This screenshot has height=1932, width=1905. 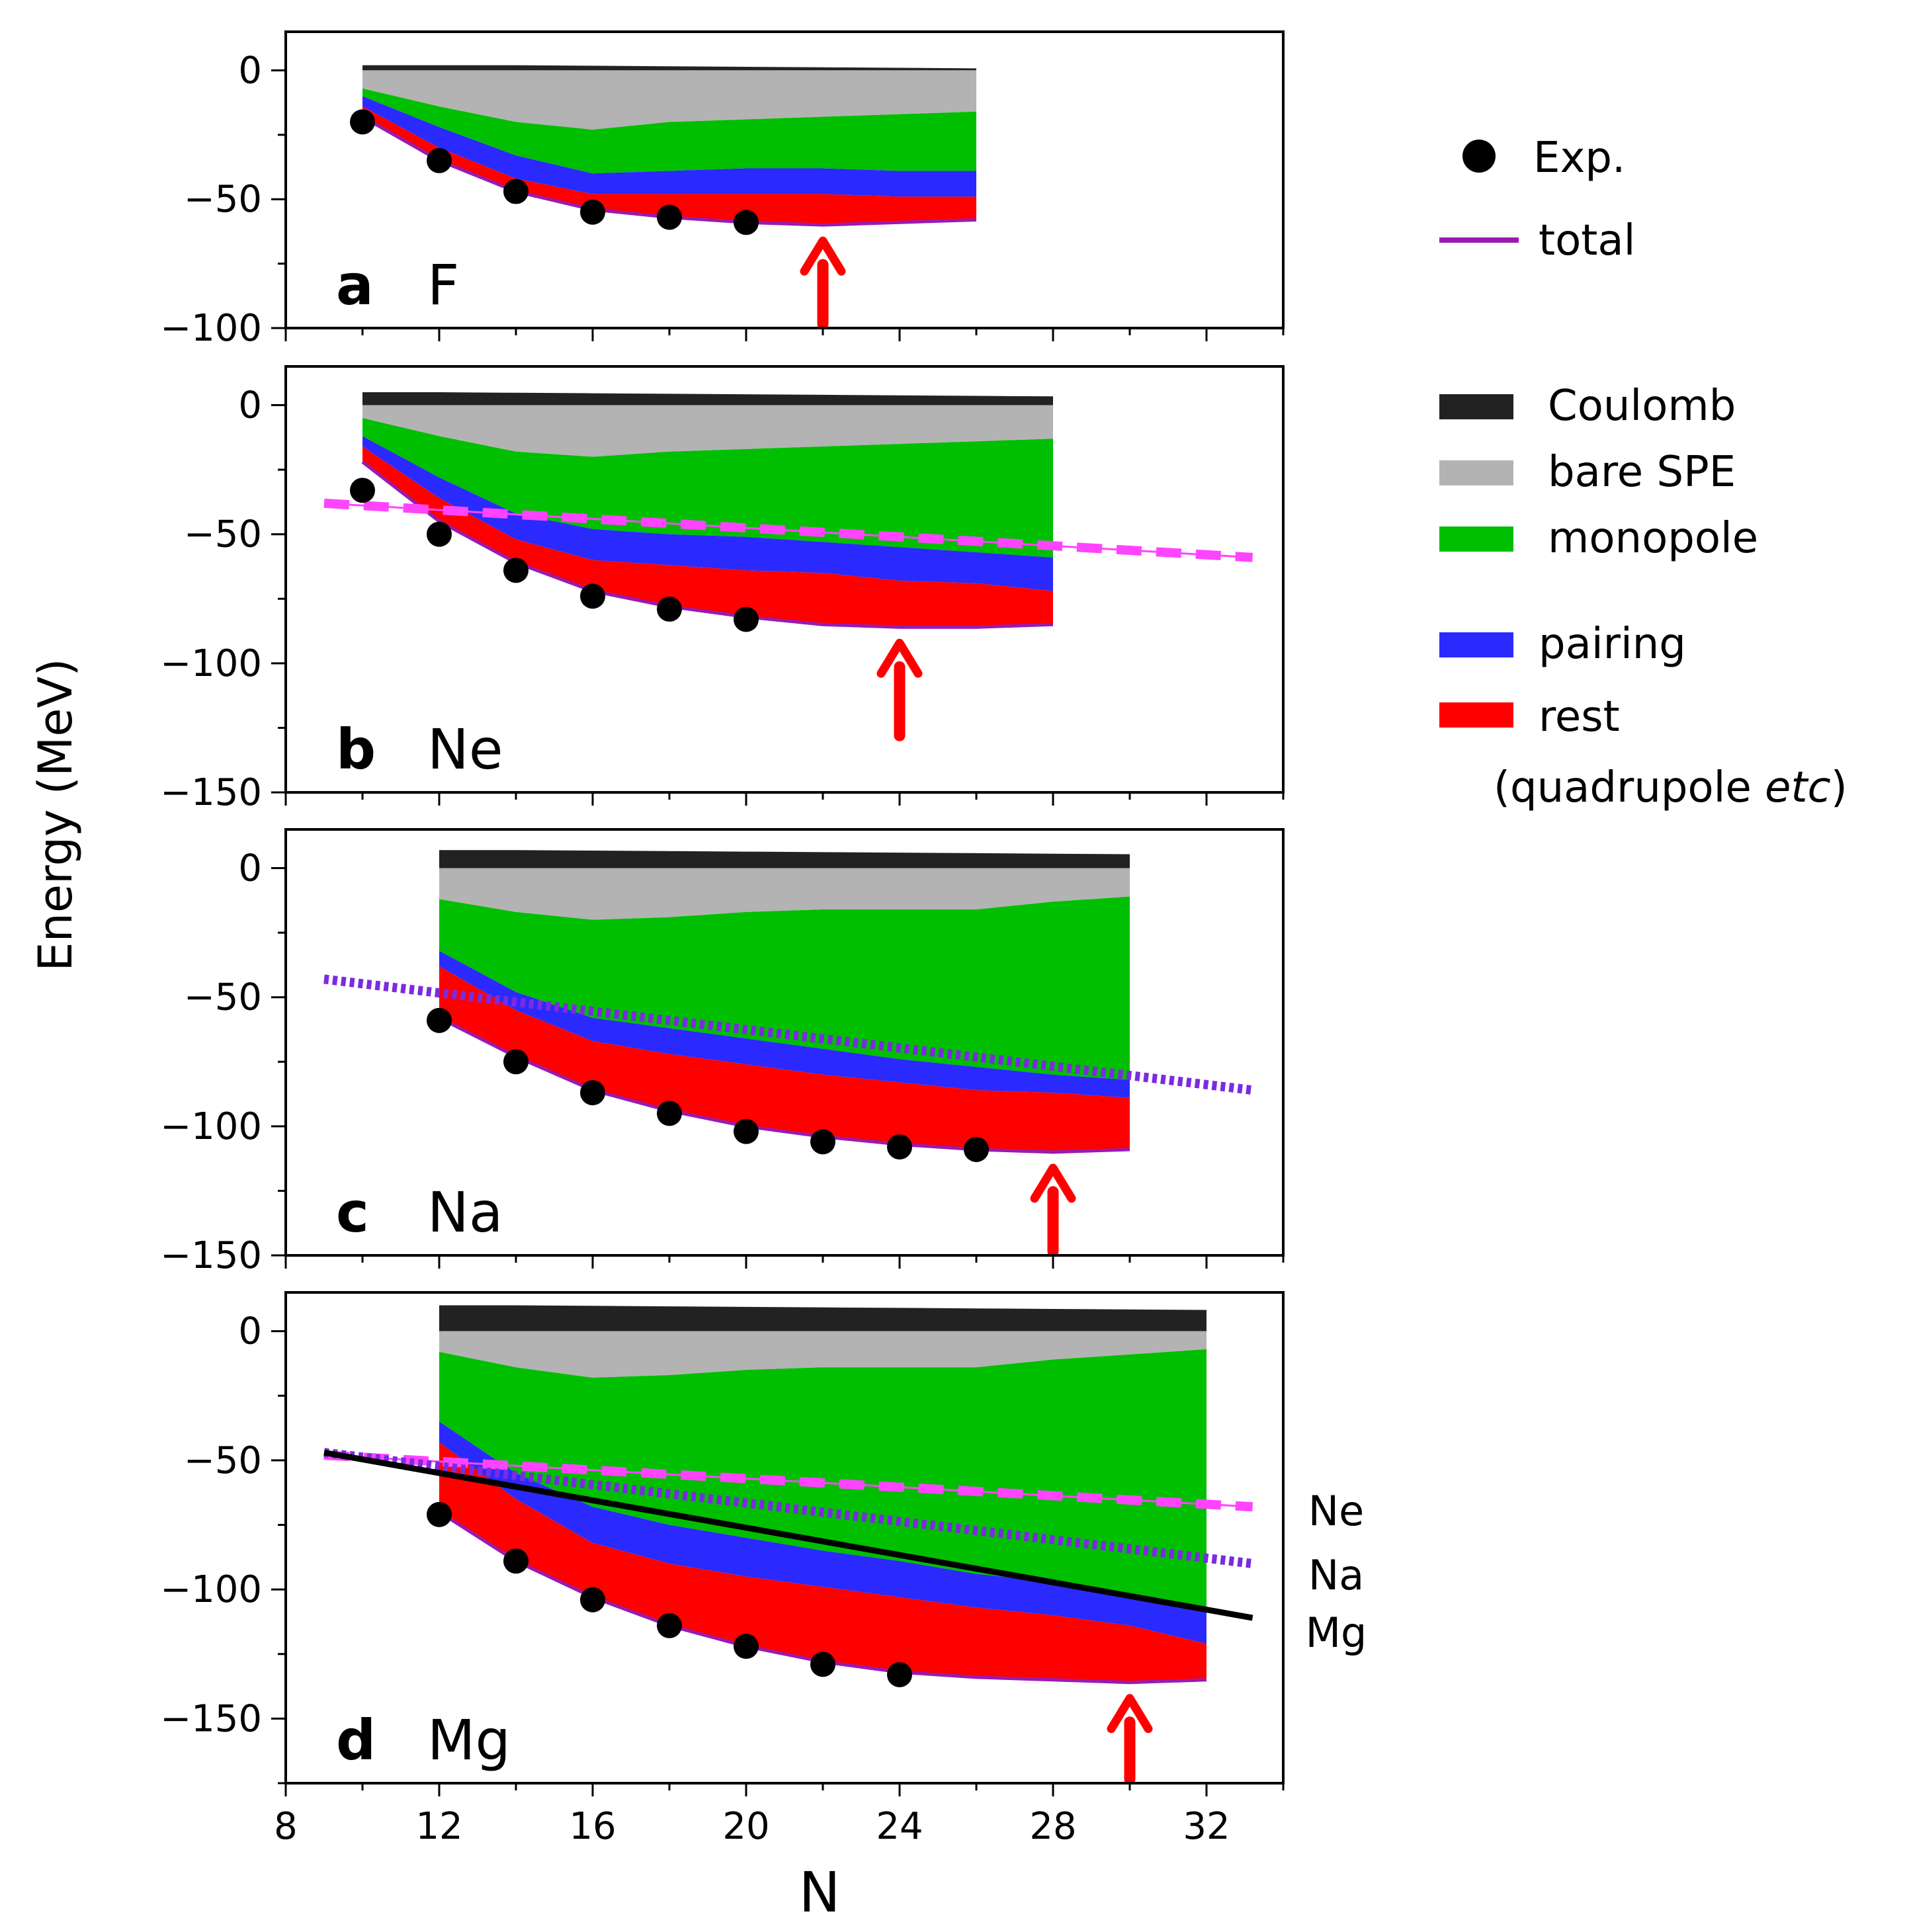 I want to click on panel-a: −100 −50 0 a F, so click(x=722, y=190).